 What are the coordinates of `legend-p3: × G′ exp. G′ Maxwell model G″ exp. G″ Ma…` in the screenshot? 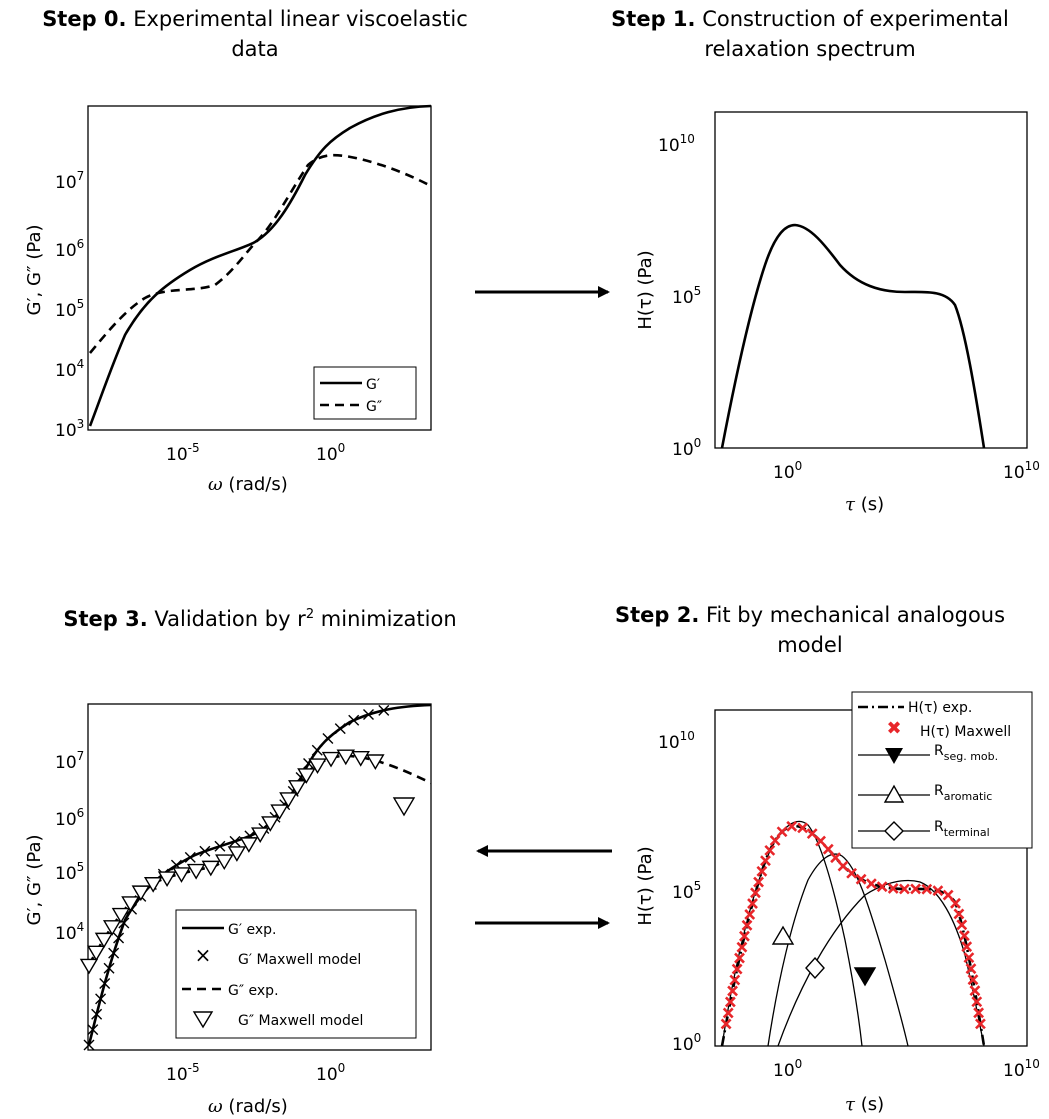 It's located at (296, 974).